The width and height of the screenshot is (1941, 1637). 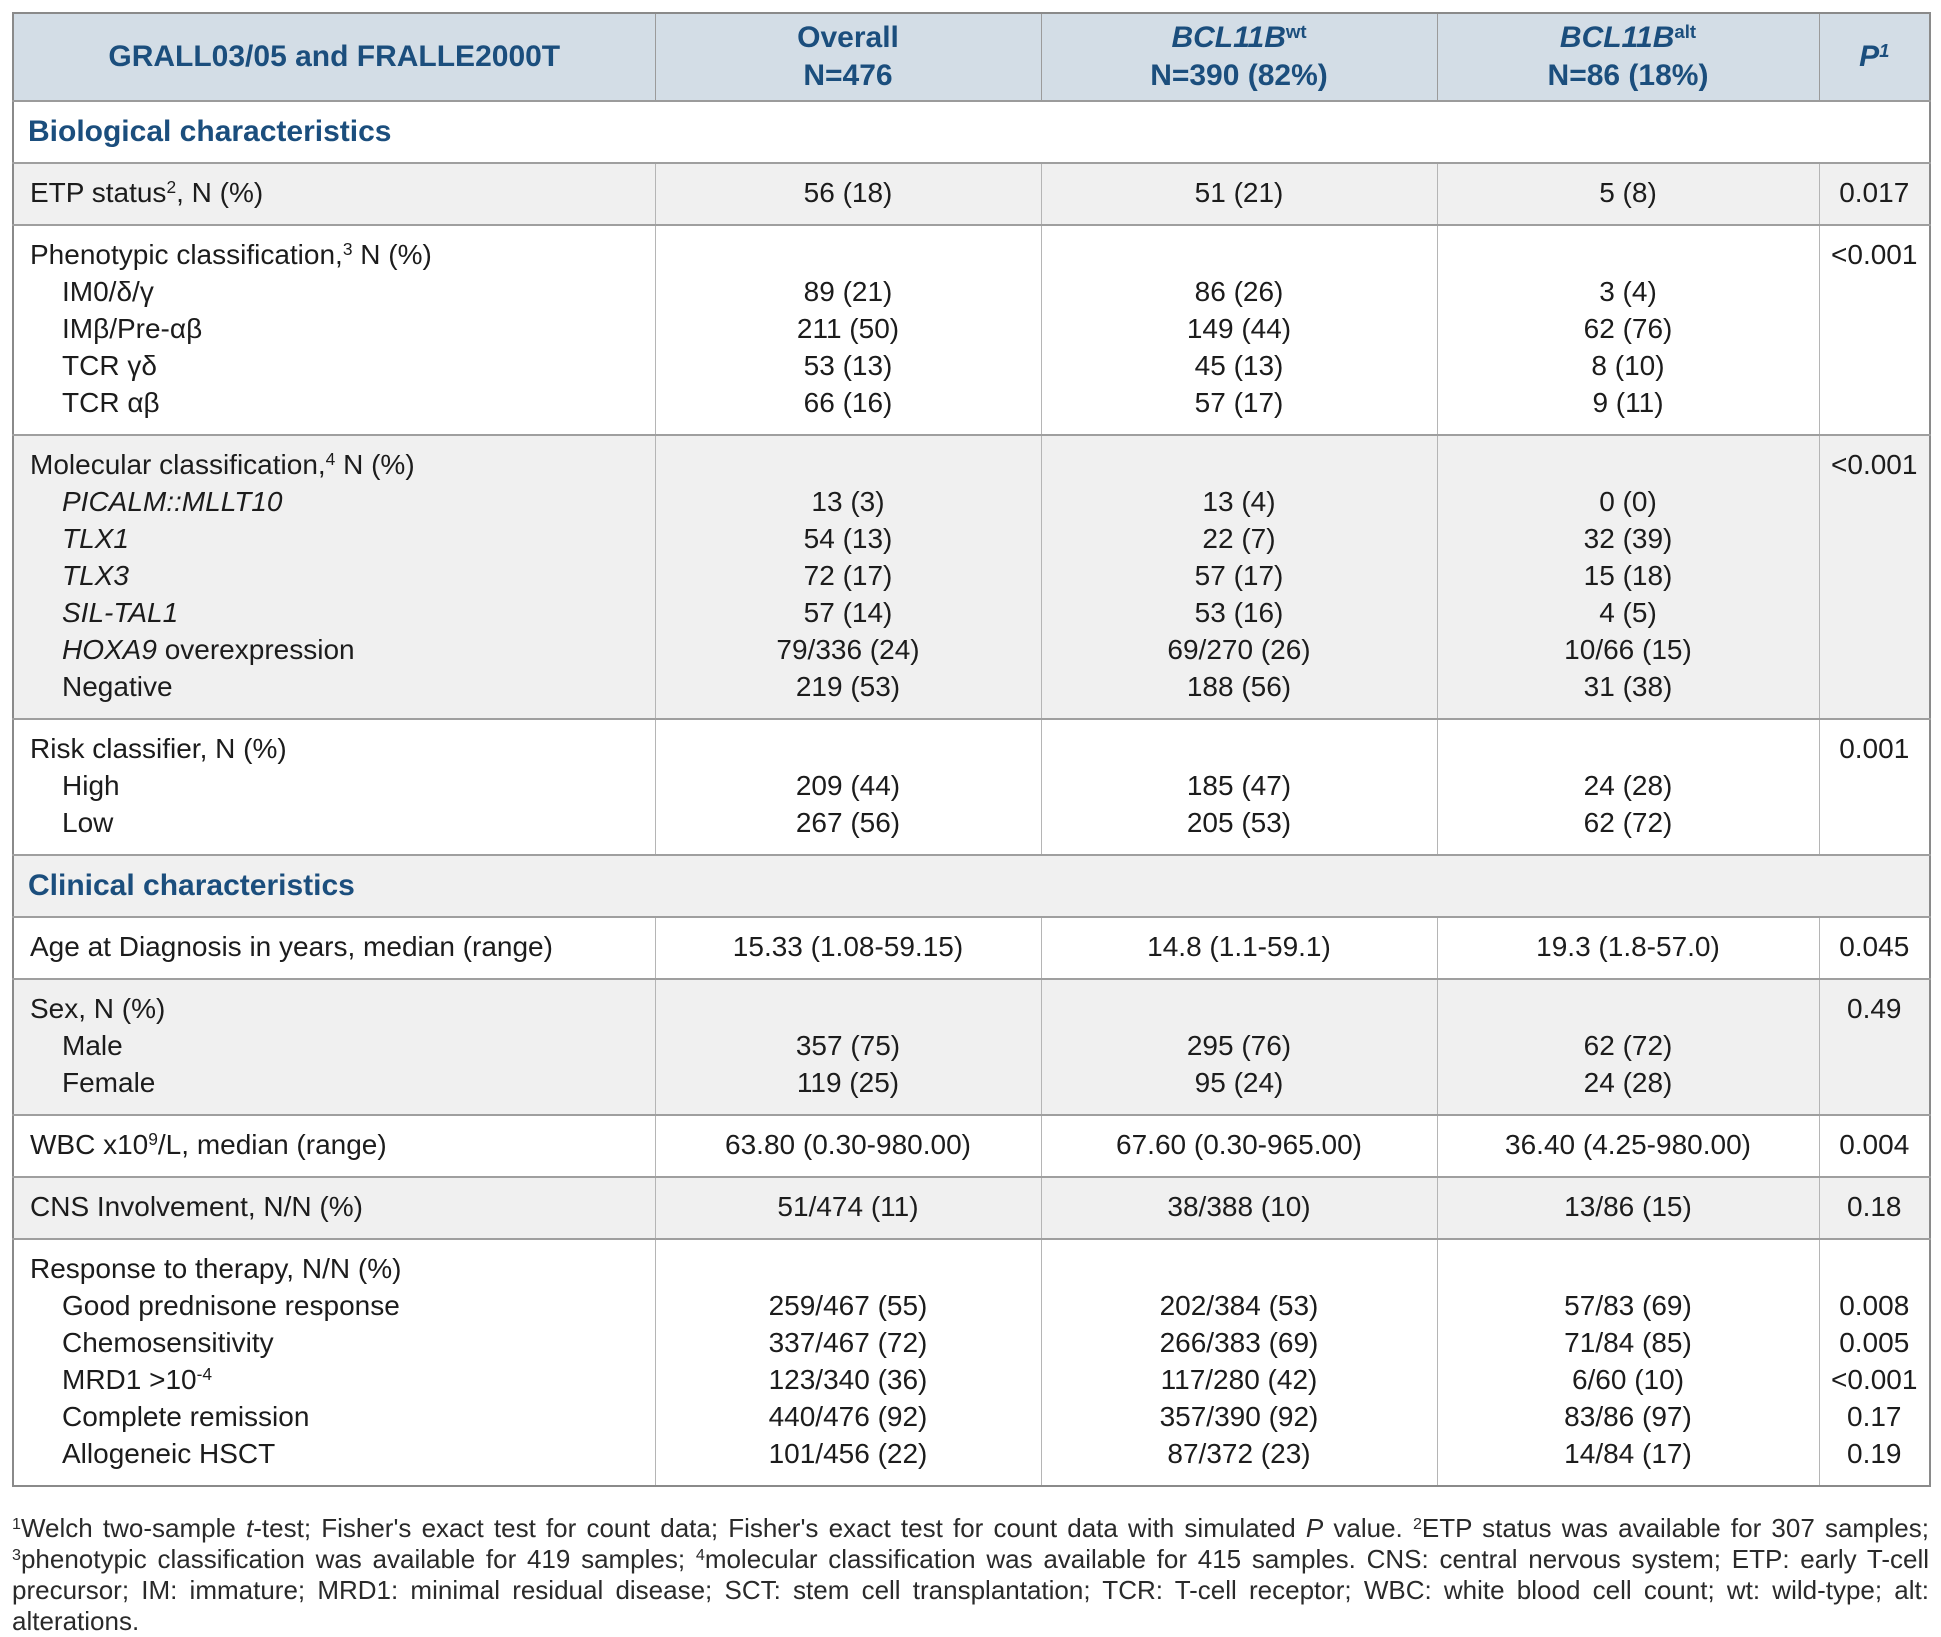 What do you see at coordinates (109, 365) in the screenshot?
I see `text-part: TCR γδ` at bounding box center [109, 365].